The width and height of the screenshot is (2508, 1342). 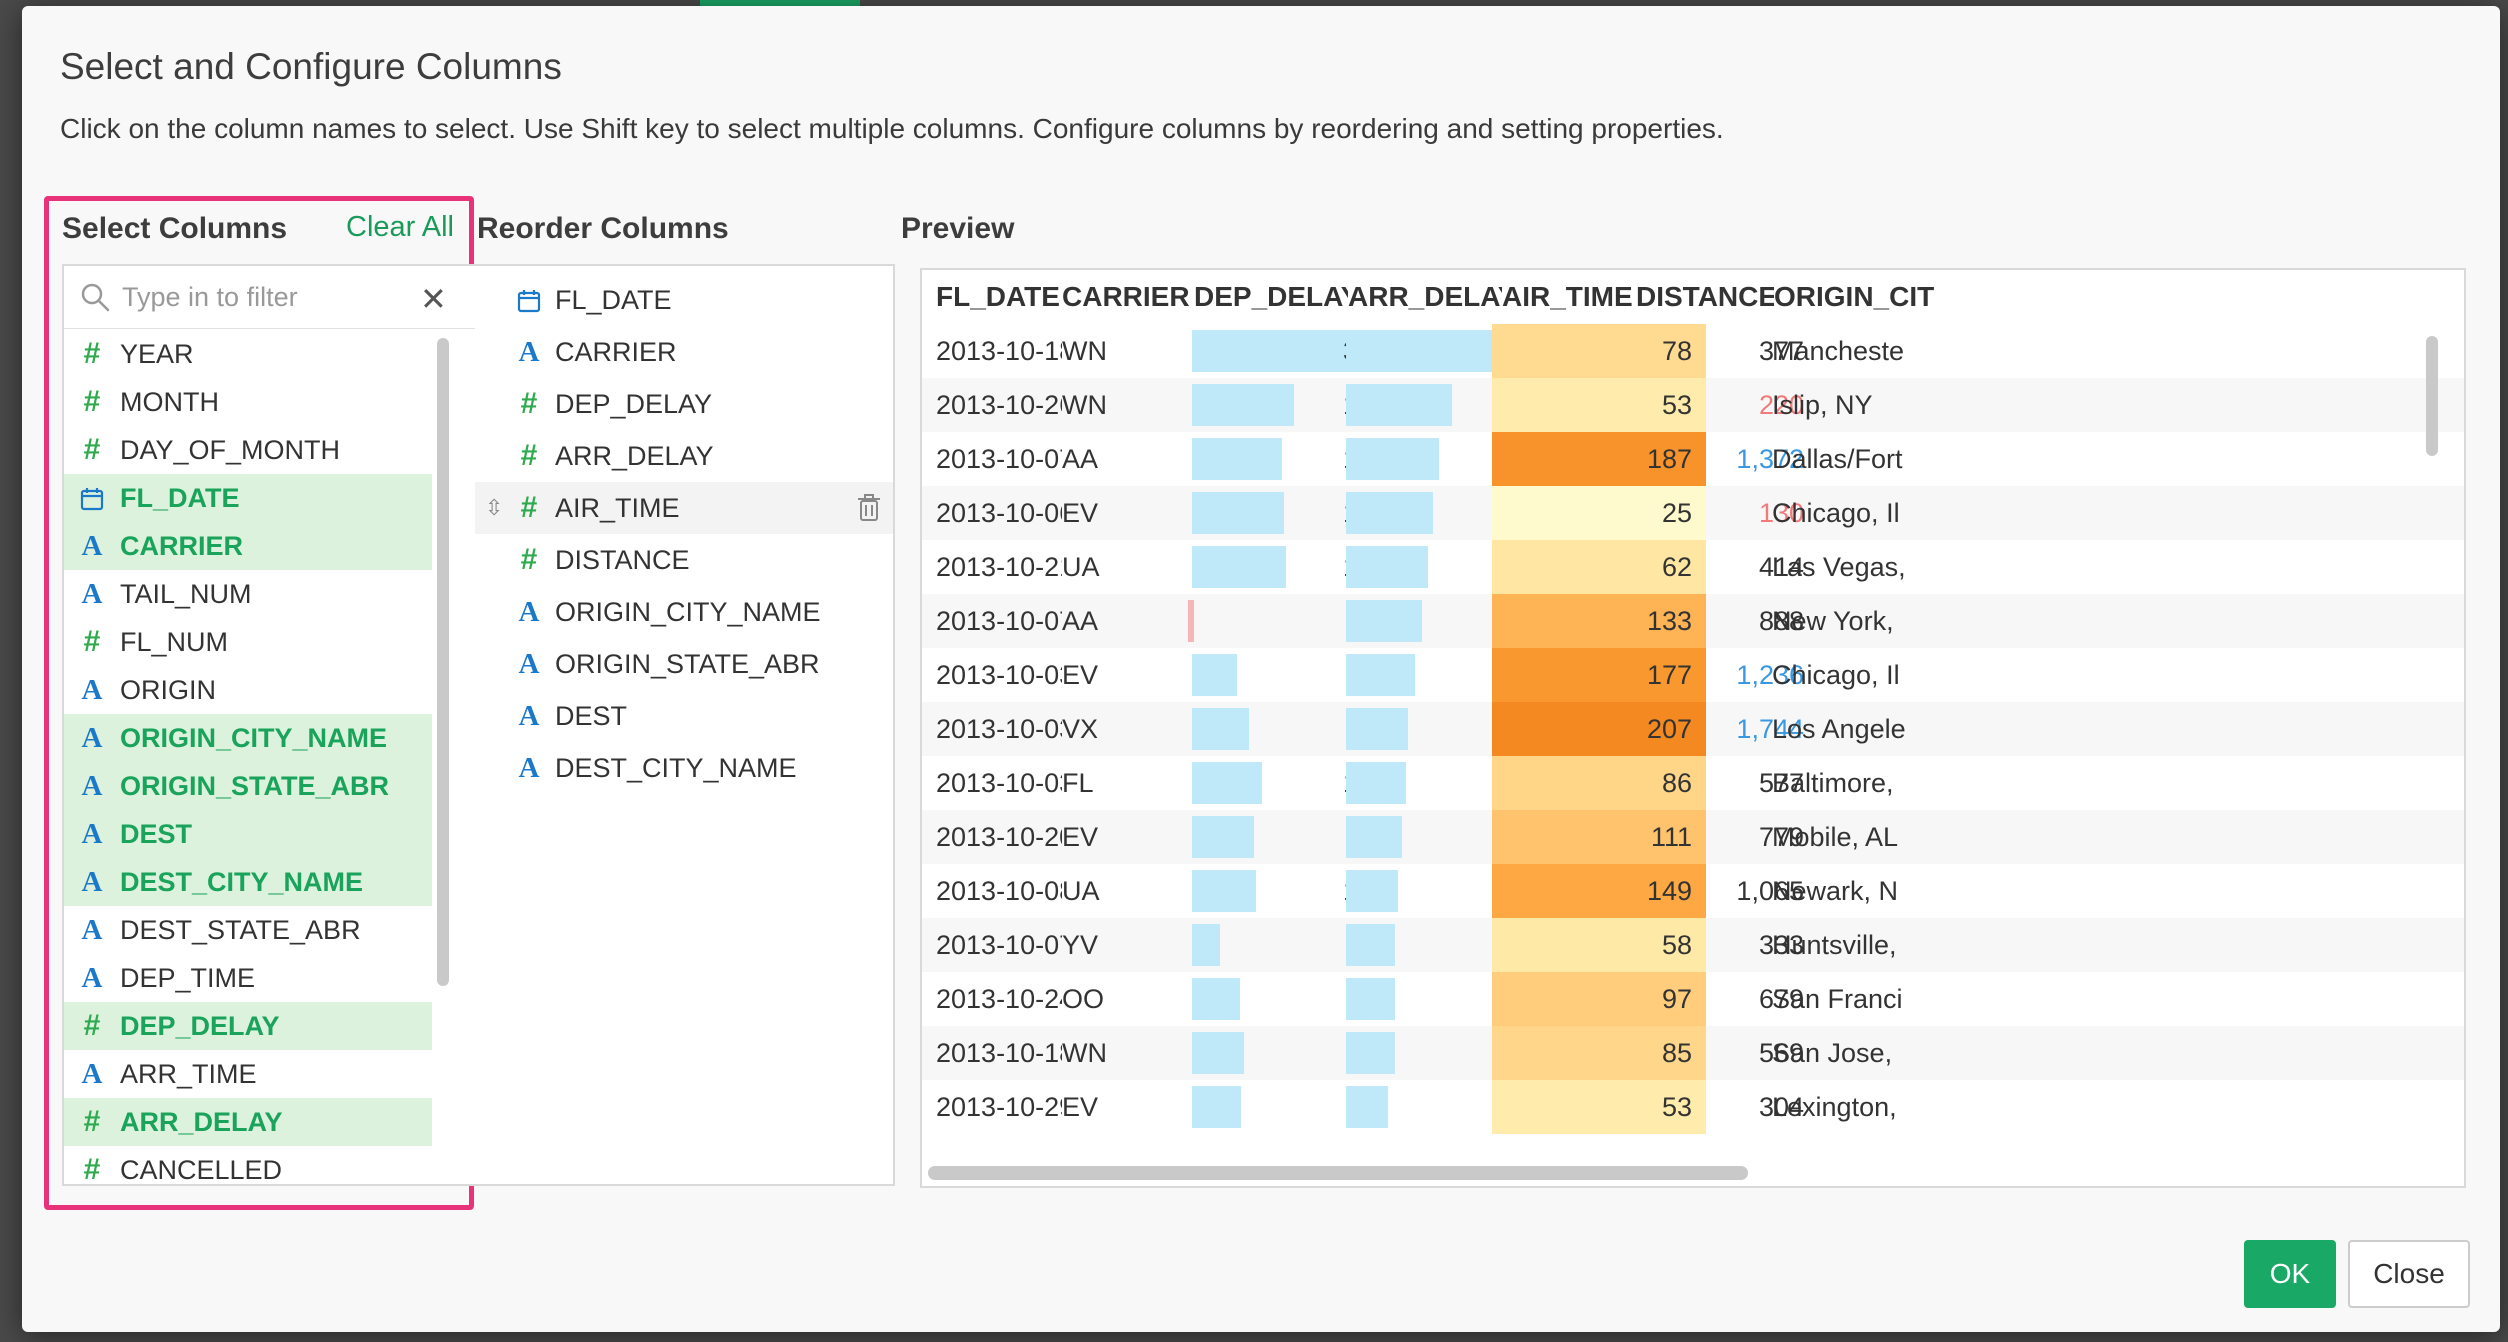 I want to click on preview-column-header: DISTANCE, so click(x=1705, y=297).